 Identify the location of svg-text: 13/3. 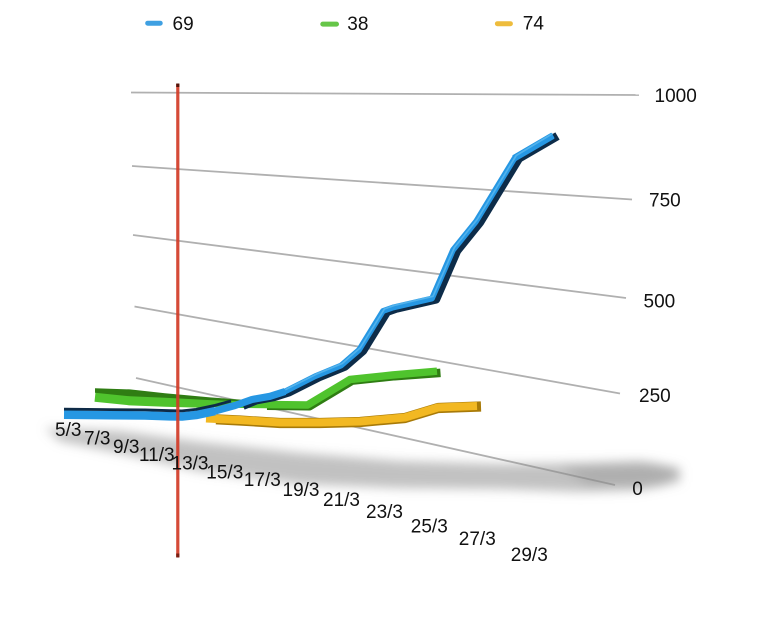
(190, 464).